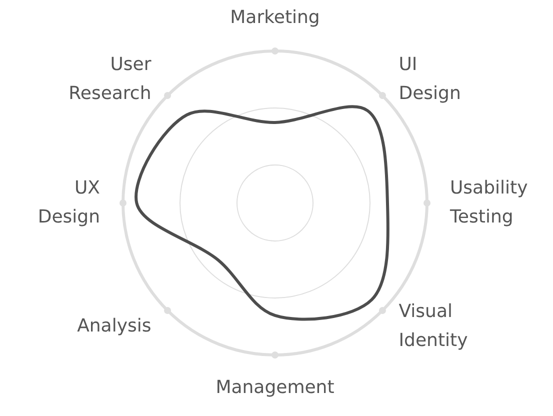 The height and width of the screenshot is (416, 553). What do you see at coordinates (275, 387) in the screenshot?
I see `spoke-label: Management` at bounding box center [275, 387].